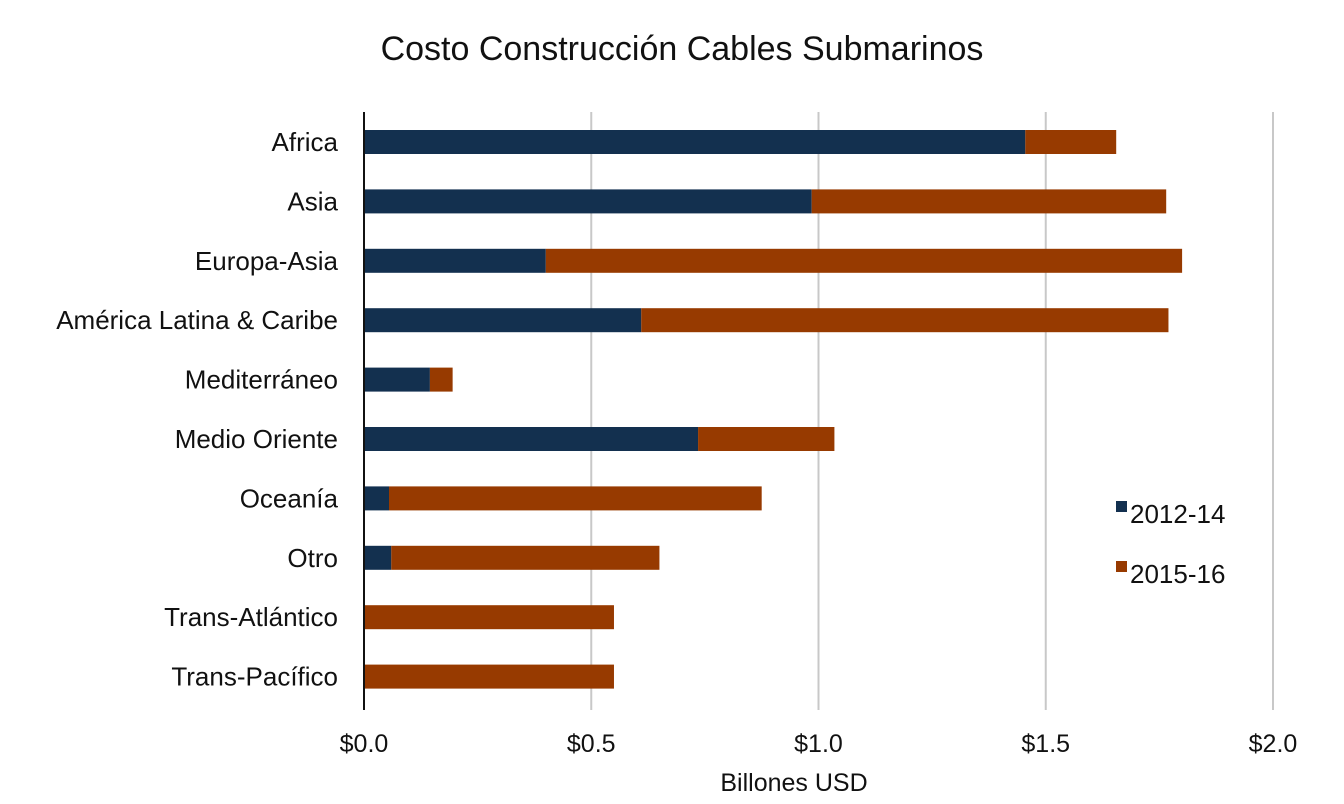  Describe the element at coordinates (793, 783) in the screenshot. I see `x-axis-label: Billones USD` at that location.